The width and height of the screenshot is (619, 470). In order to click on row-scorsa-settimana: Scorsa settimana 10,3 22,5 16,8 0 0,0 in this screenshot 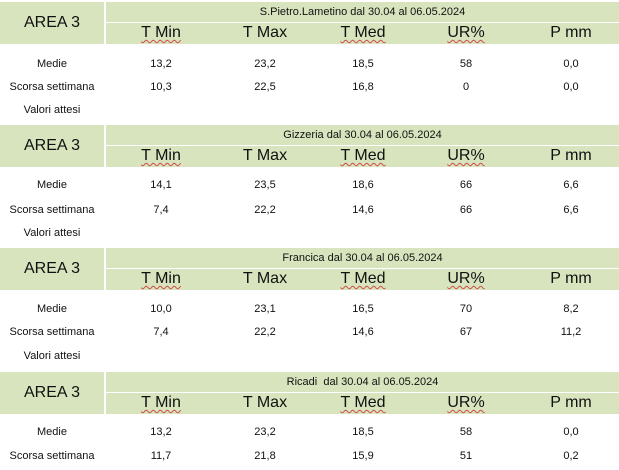, I will do `click(309, 87)`.